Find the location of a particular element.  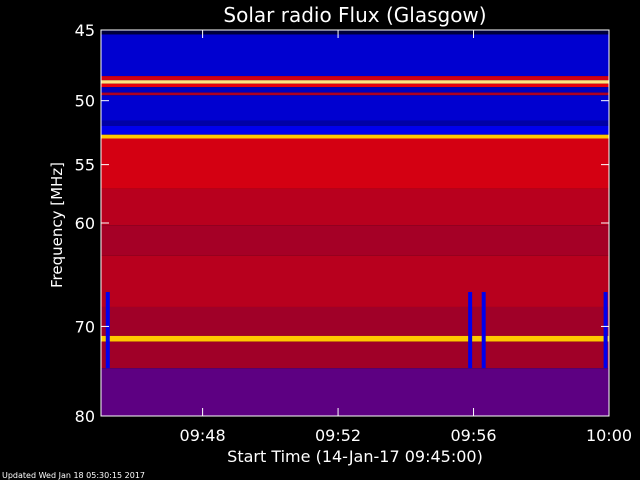

chart-title: Solar radio Flux (Glasgow) is located at coordinates (354, 15).